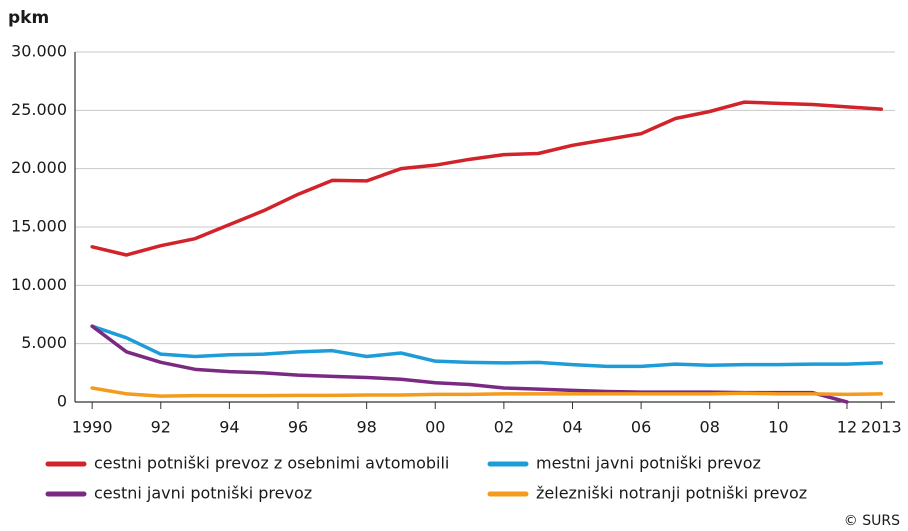 The height and width of the screenshot is (531, 908). What do you see at coordinates (28, 18) in the screenshot?
I see `y-axis-title: pkm` at bounding box center [28, 18].